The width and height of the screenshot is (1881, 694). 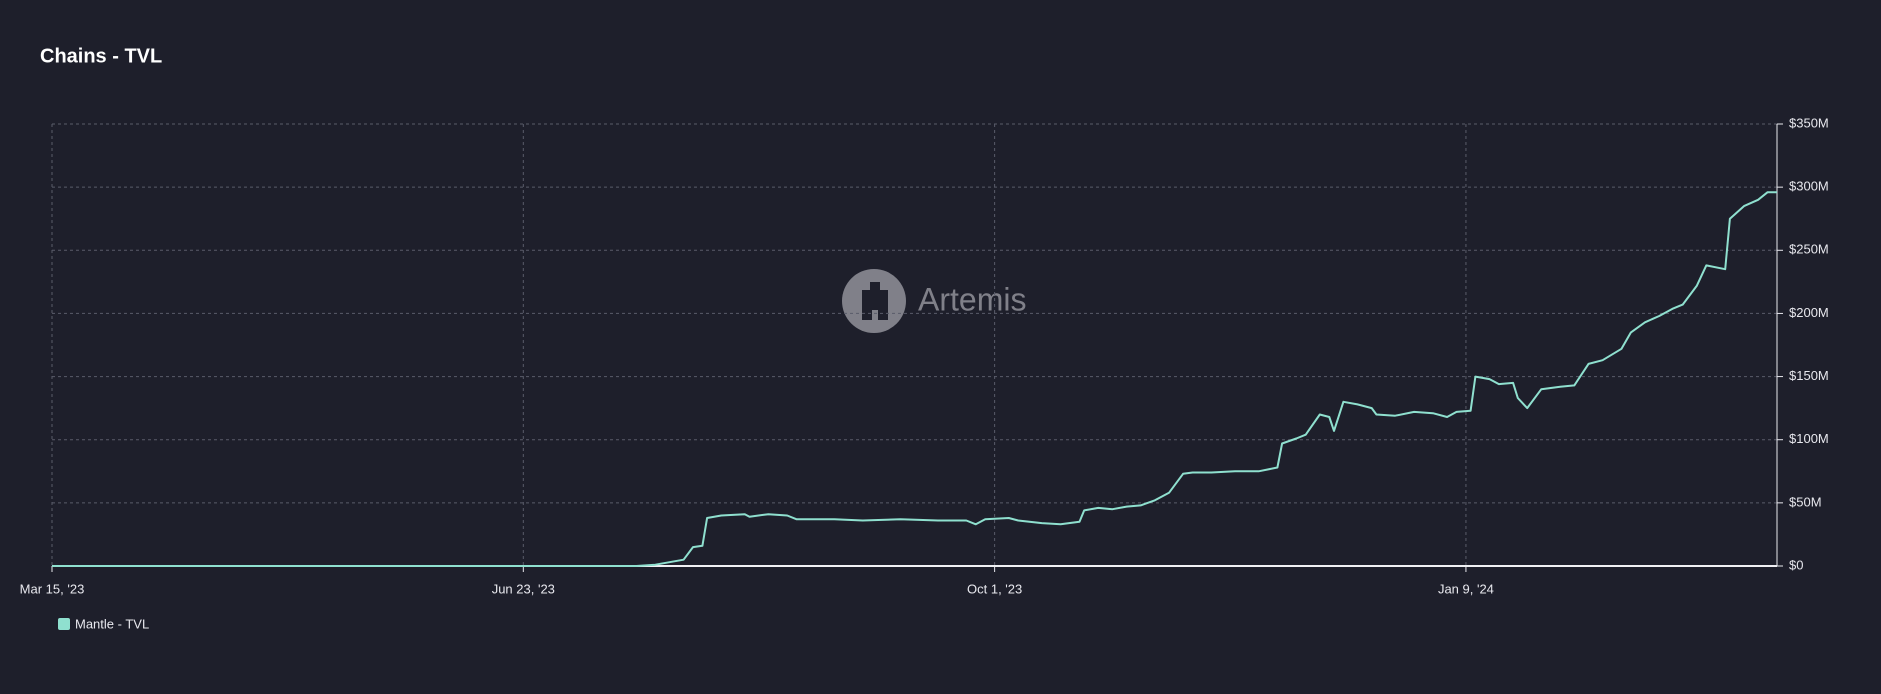 I want to click on watermark: Artemis, so click(x=934, y=301).